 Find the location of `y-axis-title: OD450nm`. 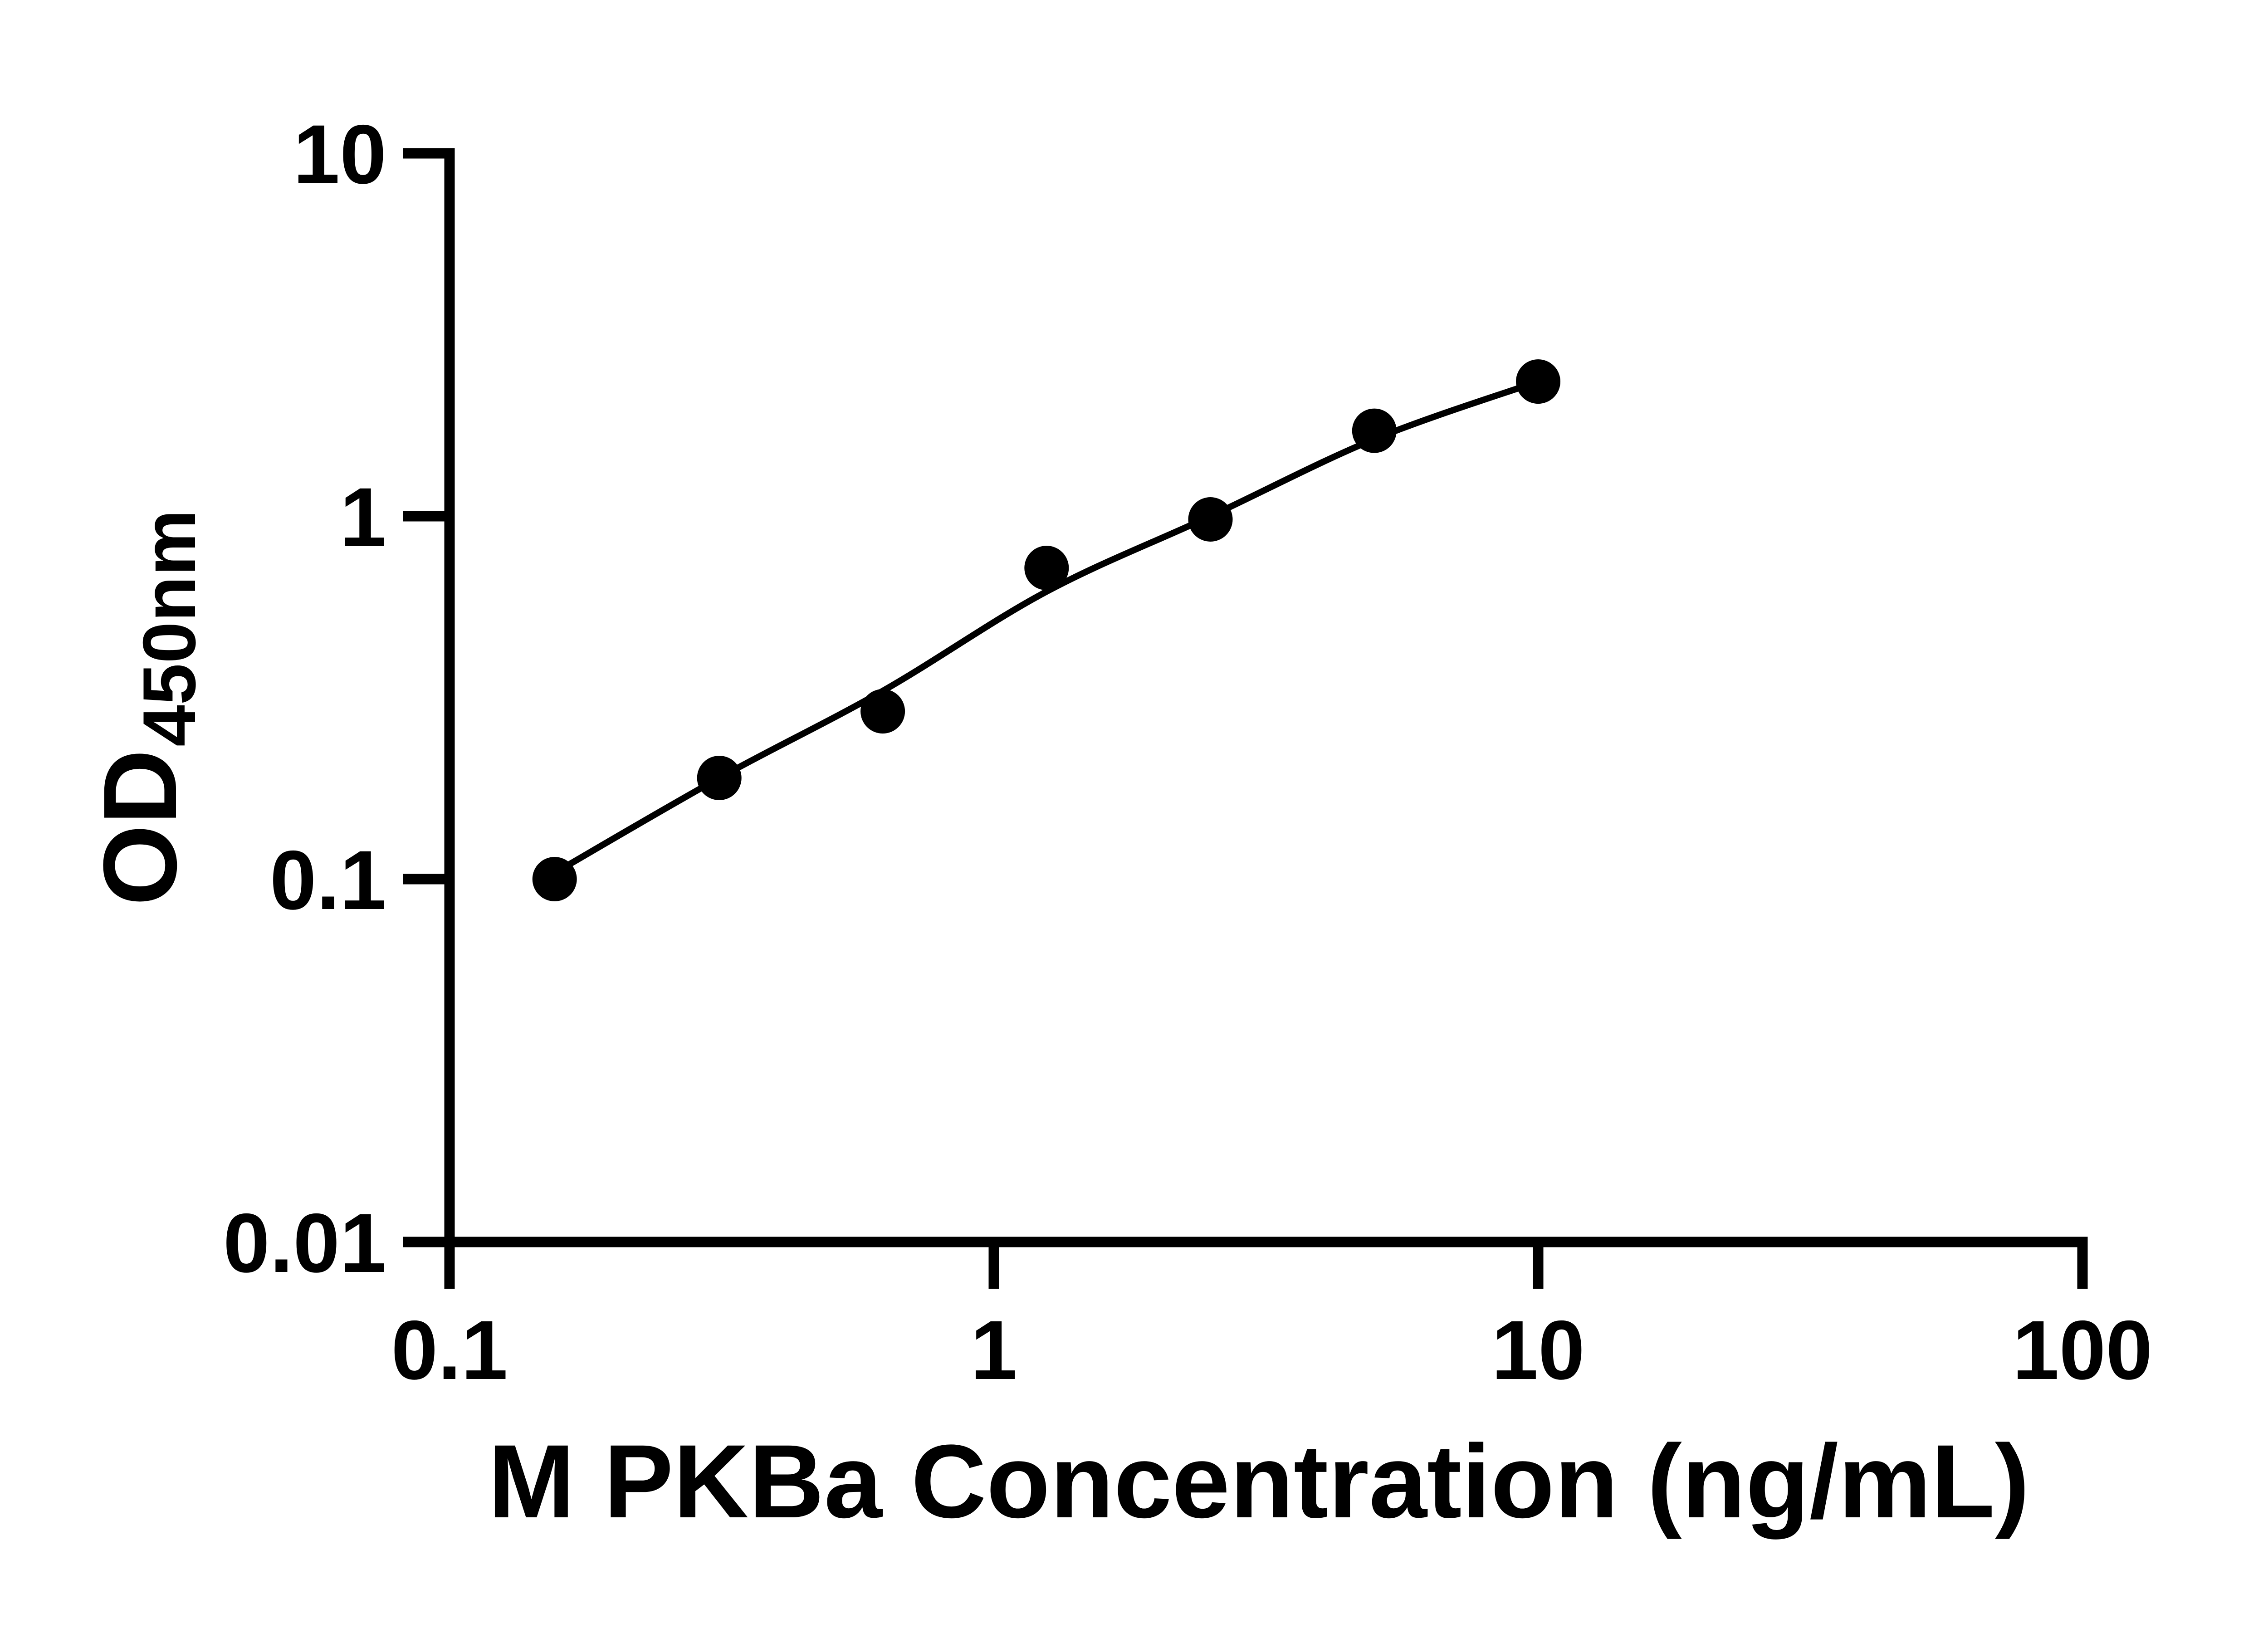

y-axis-title: OD450nm is located at coordinates (147, 707).